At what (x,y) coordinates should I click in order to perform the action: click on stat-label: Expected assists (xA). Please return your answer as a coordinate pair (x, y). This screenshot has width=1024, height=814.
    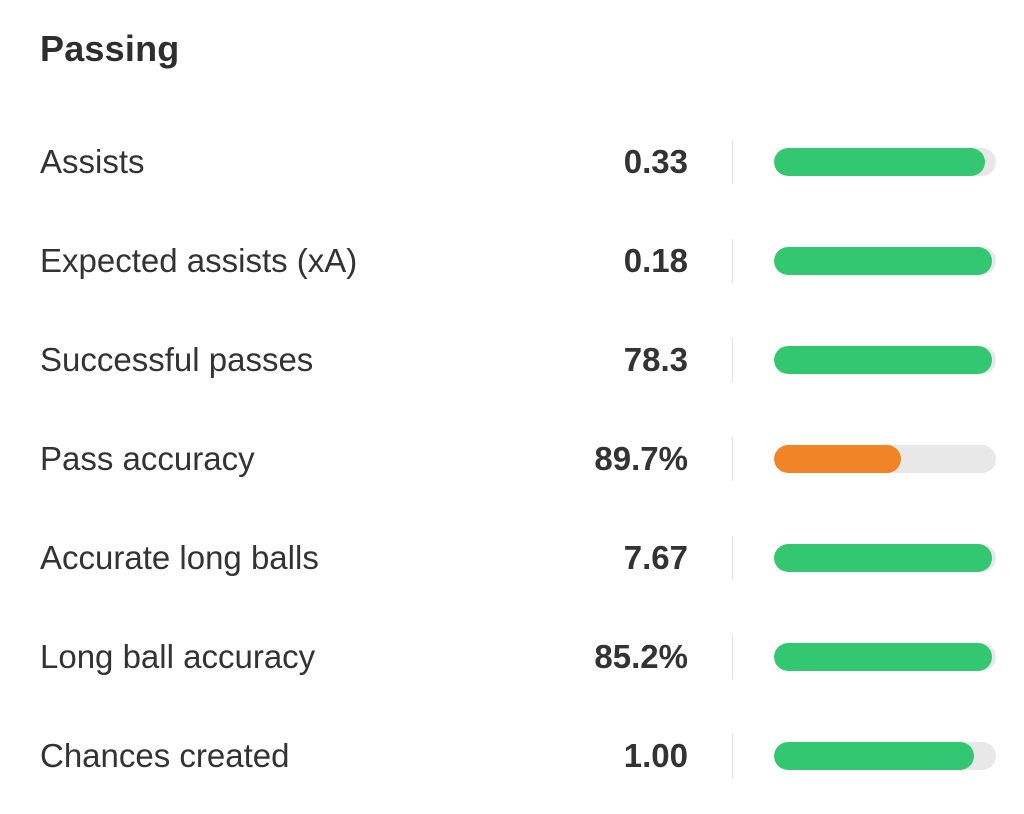
    Looking at the image, I should click on (199, 260).